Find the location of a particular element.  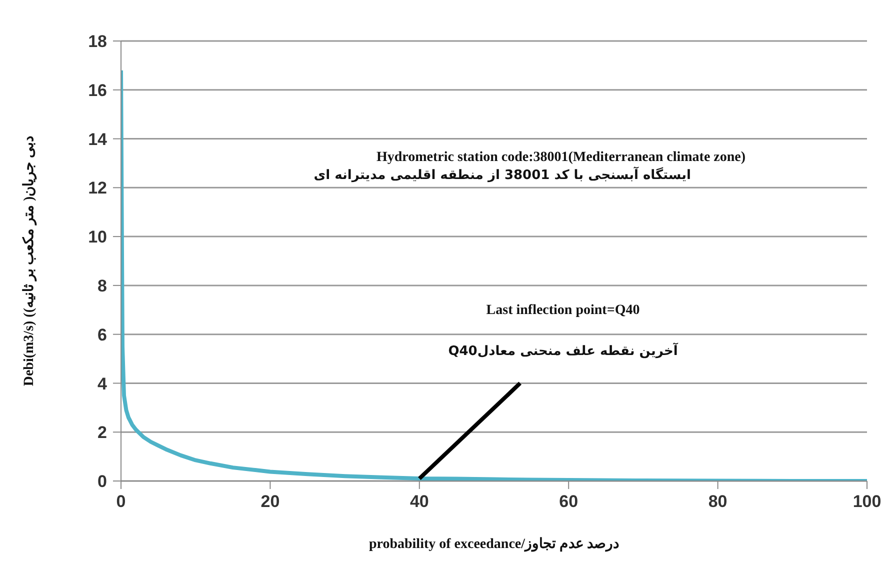

annotation: Last inflection point=Q40 is located at coordinates (563, 311).